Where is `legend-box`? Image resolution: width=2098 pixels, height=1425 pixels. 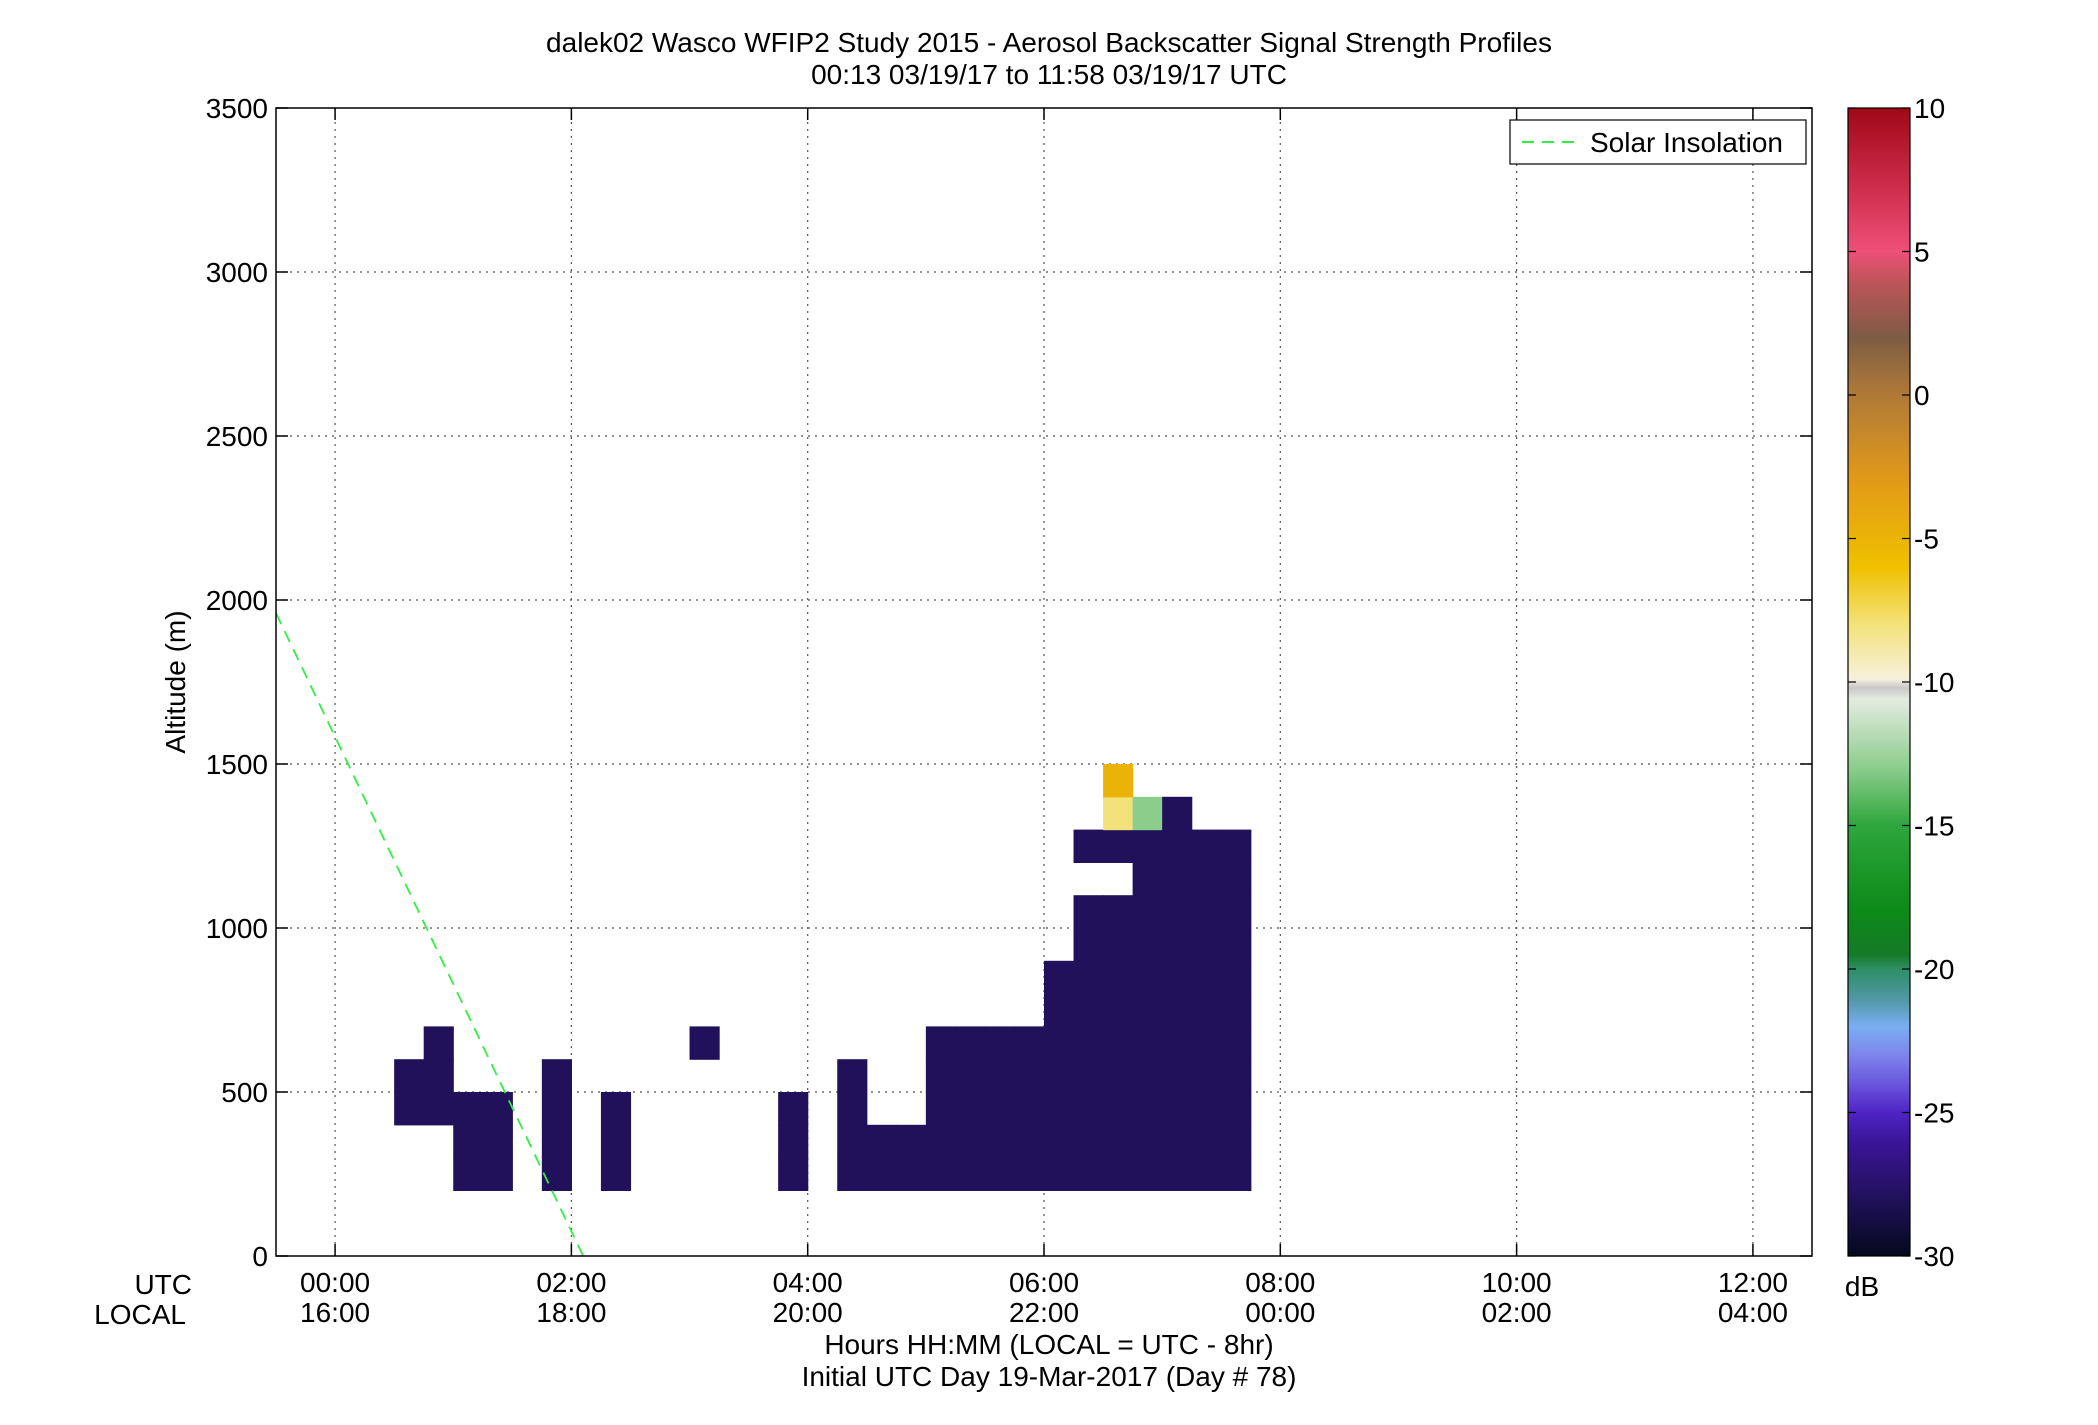
legend-box is located at coordinates (1658, 142).